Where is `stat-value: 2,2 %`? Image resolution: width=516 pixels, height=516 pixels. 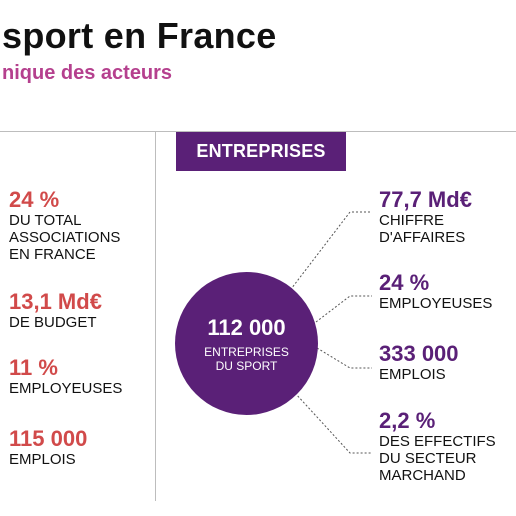
stat-value: 2,2 % is located at coordinates (407, 420).